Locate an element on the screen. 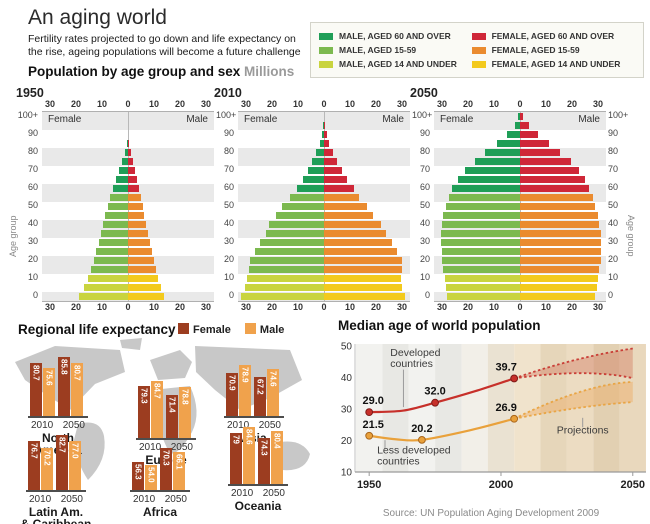 This screenshot has width=650, height=524. bar-value-label: 75.6 is located at coordinates (49, 378).